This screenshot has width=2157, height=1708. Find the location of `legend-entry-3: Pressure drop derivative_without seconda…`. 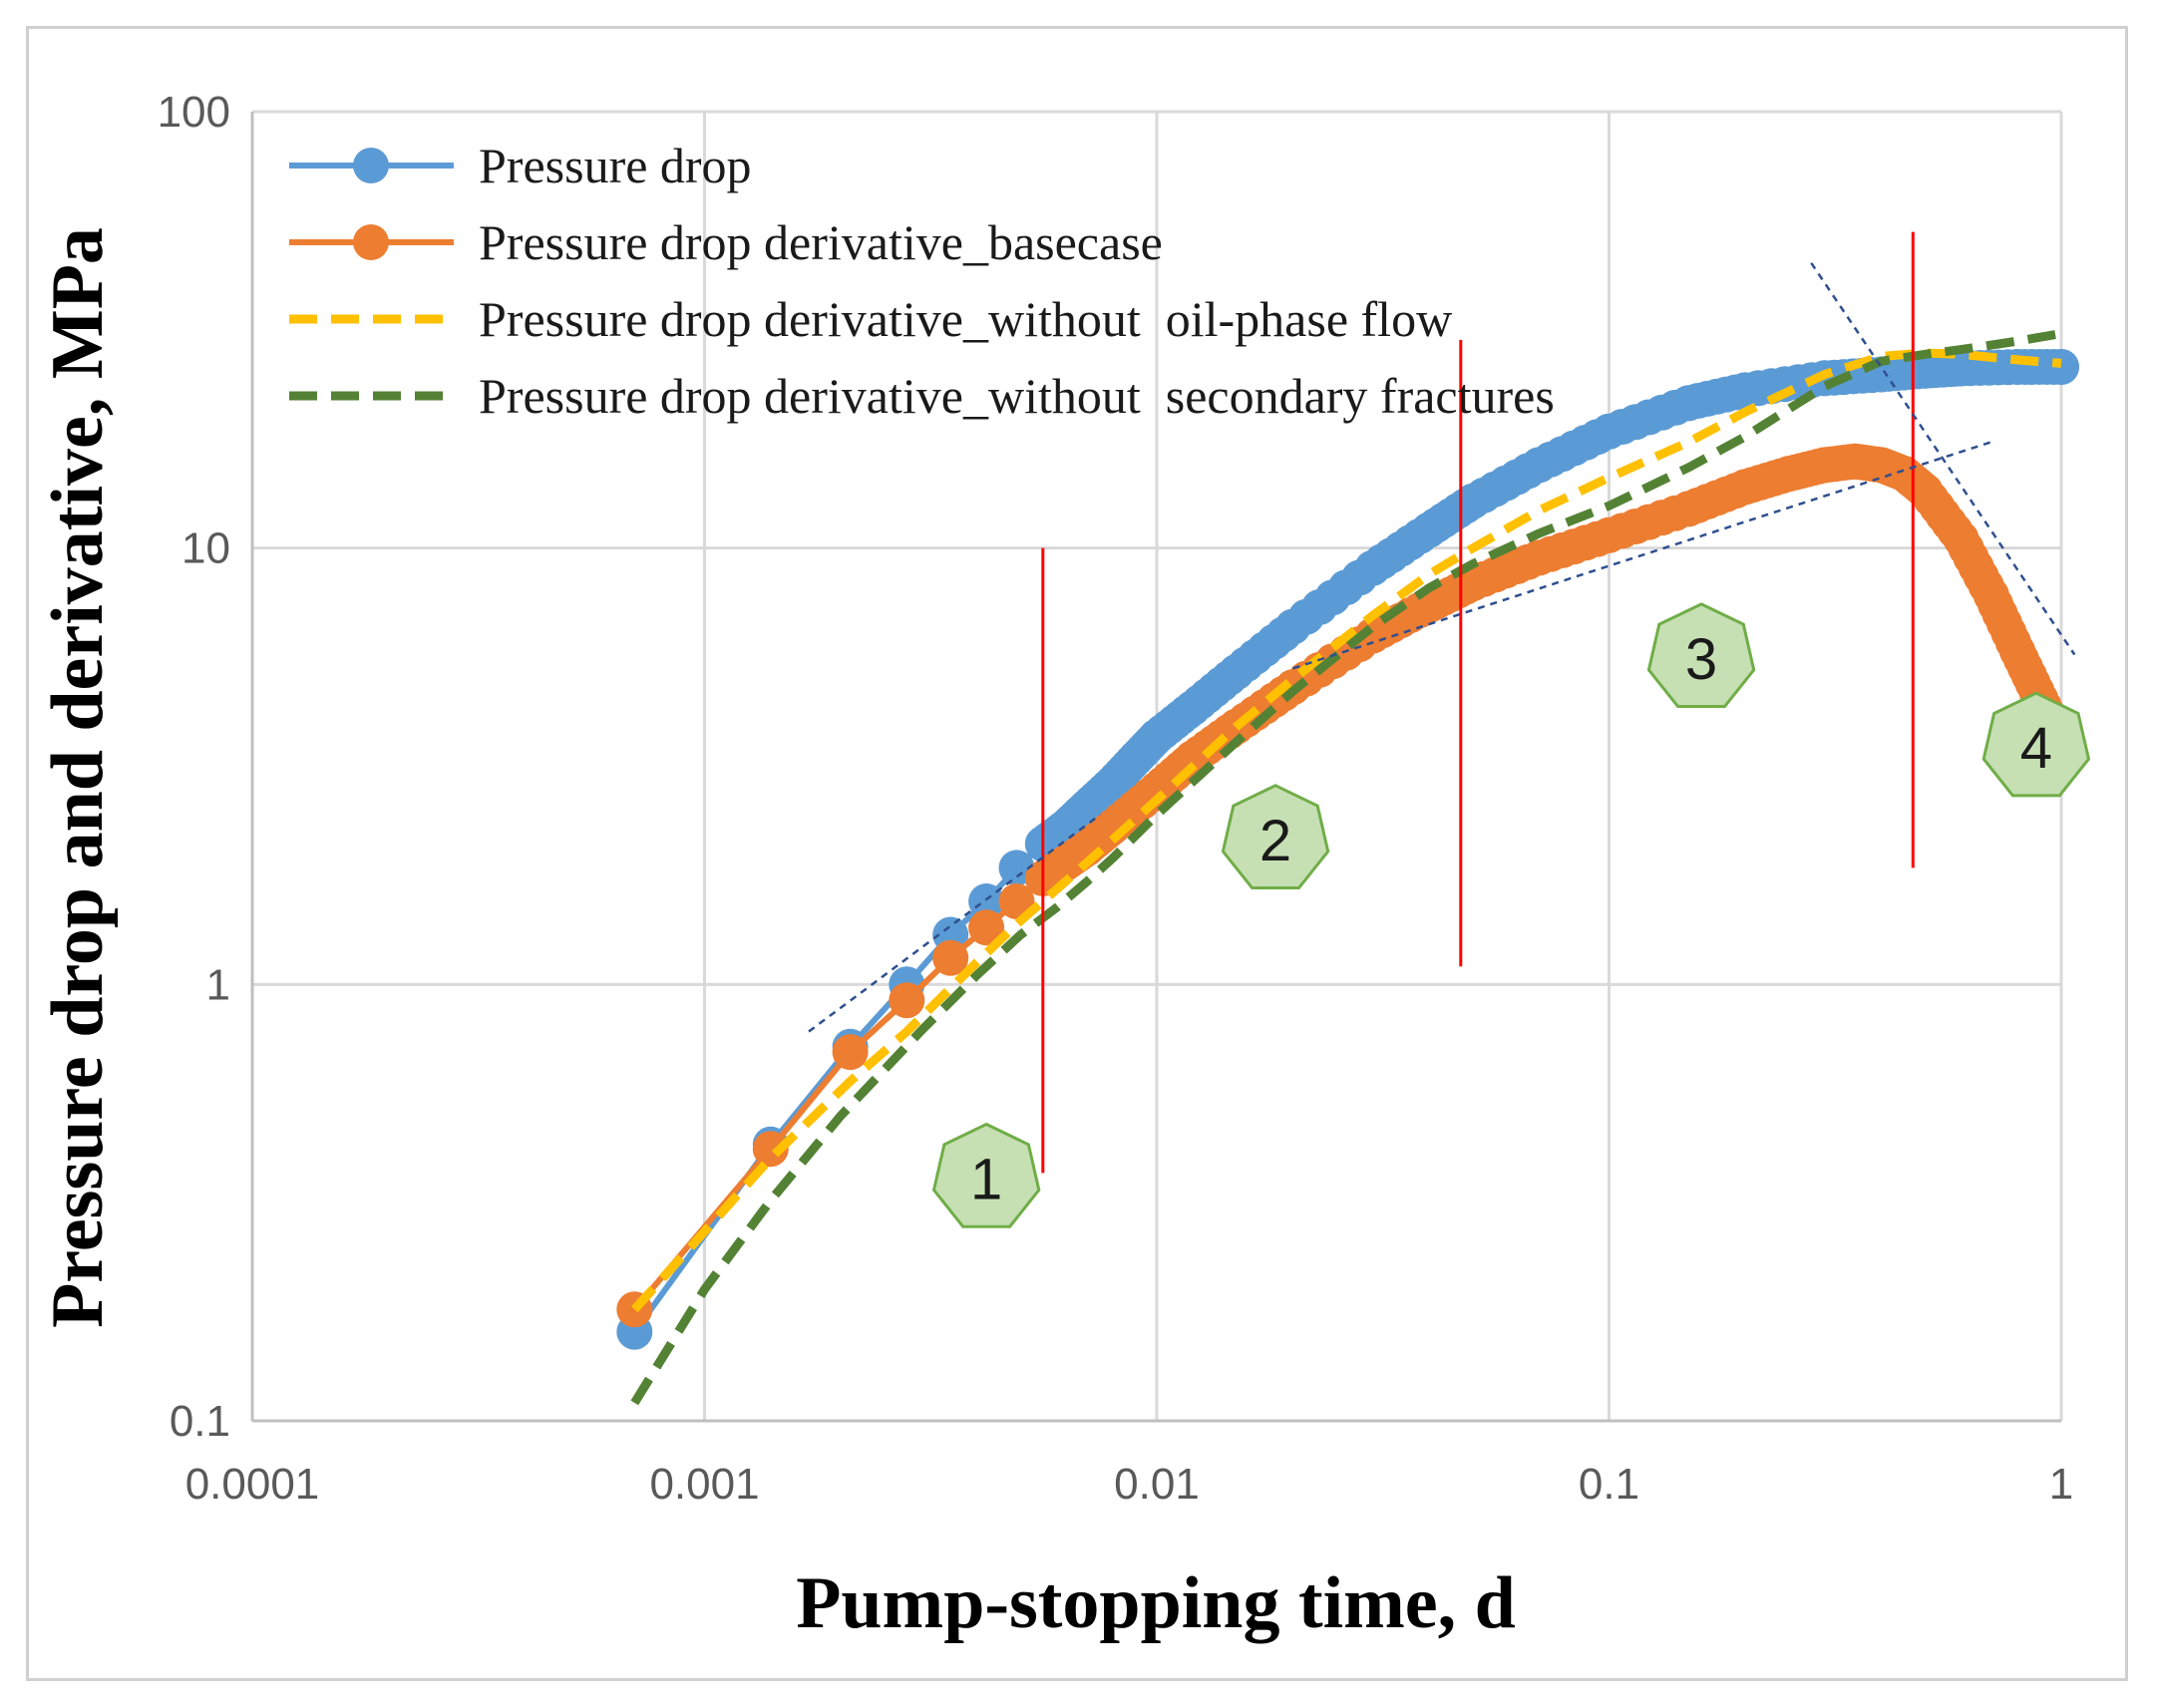

legend-entry-3: Pressure drop derivative_without seconda… is located at coordinates (922, 396).